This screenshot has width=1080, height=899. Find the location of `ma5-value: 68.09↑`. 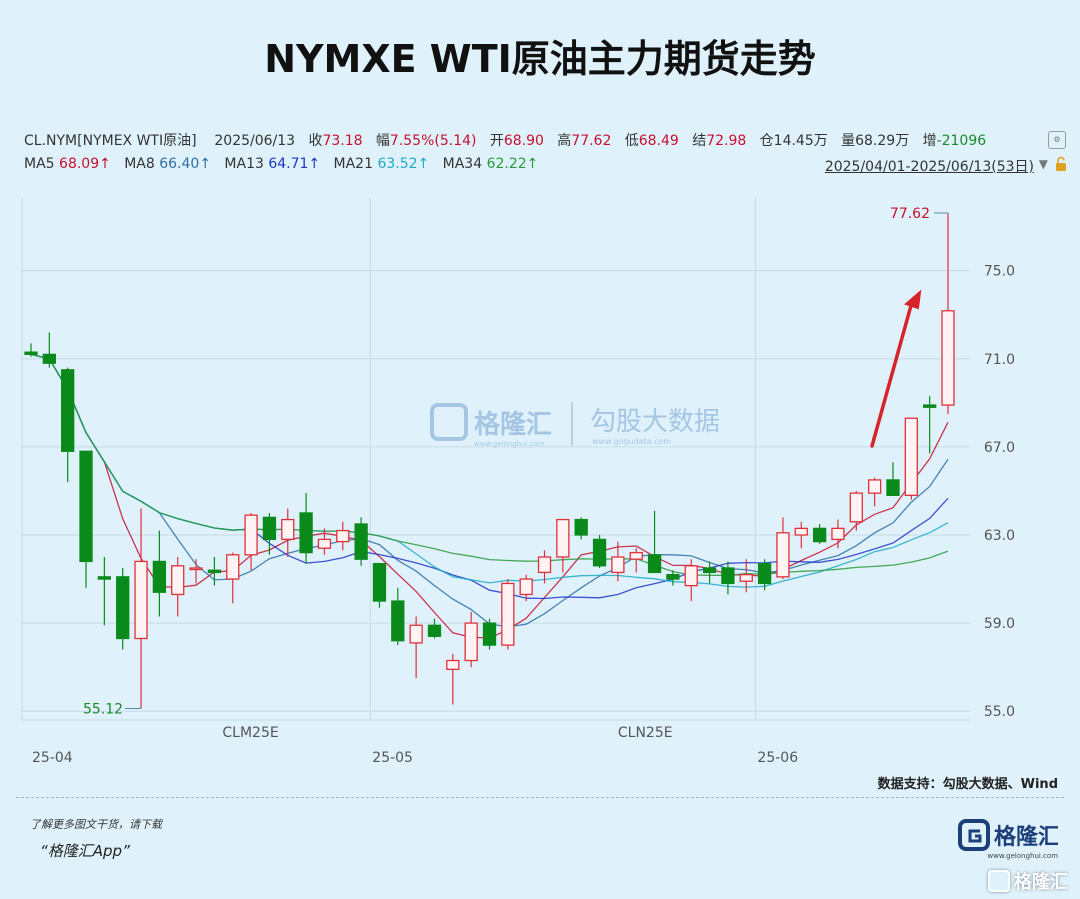

ma5-value: 68.09↑ is located at coordinates (85, 164).